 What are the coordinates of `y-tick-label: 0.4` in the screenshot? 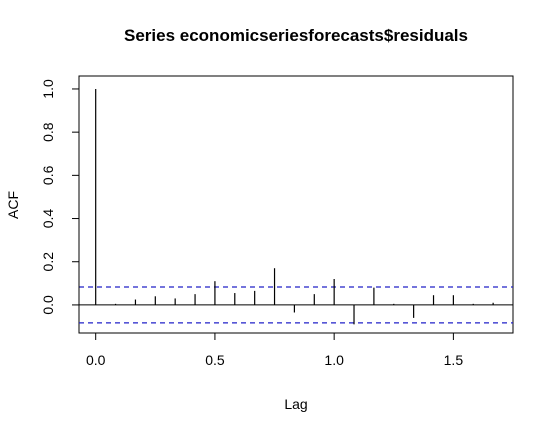 It's located at (48, 219).